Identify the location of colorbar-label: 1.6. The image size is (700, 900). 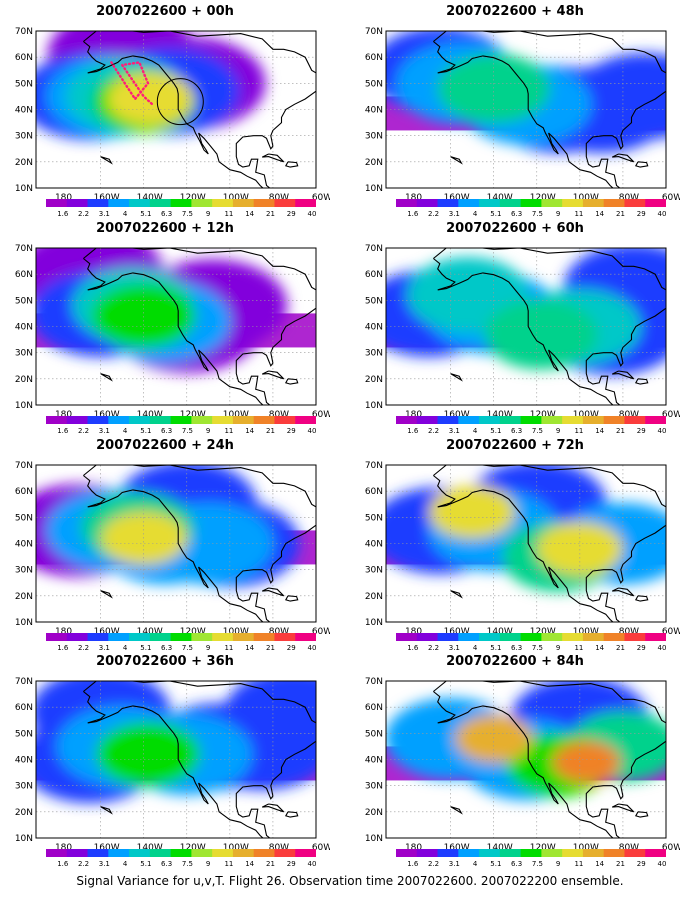
(413, 648).